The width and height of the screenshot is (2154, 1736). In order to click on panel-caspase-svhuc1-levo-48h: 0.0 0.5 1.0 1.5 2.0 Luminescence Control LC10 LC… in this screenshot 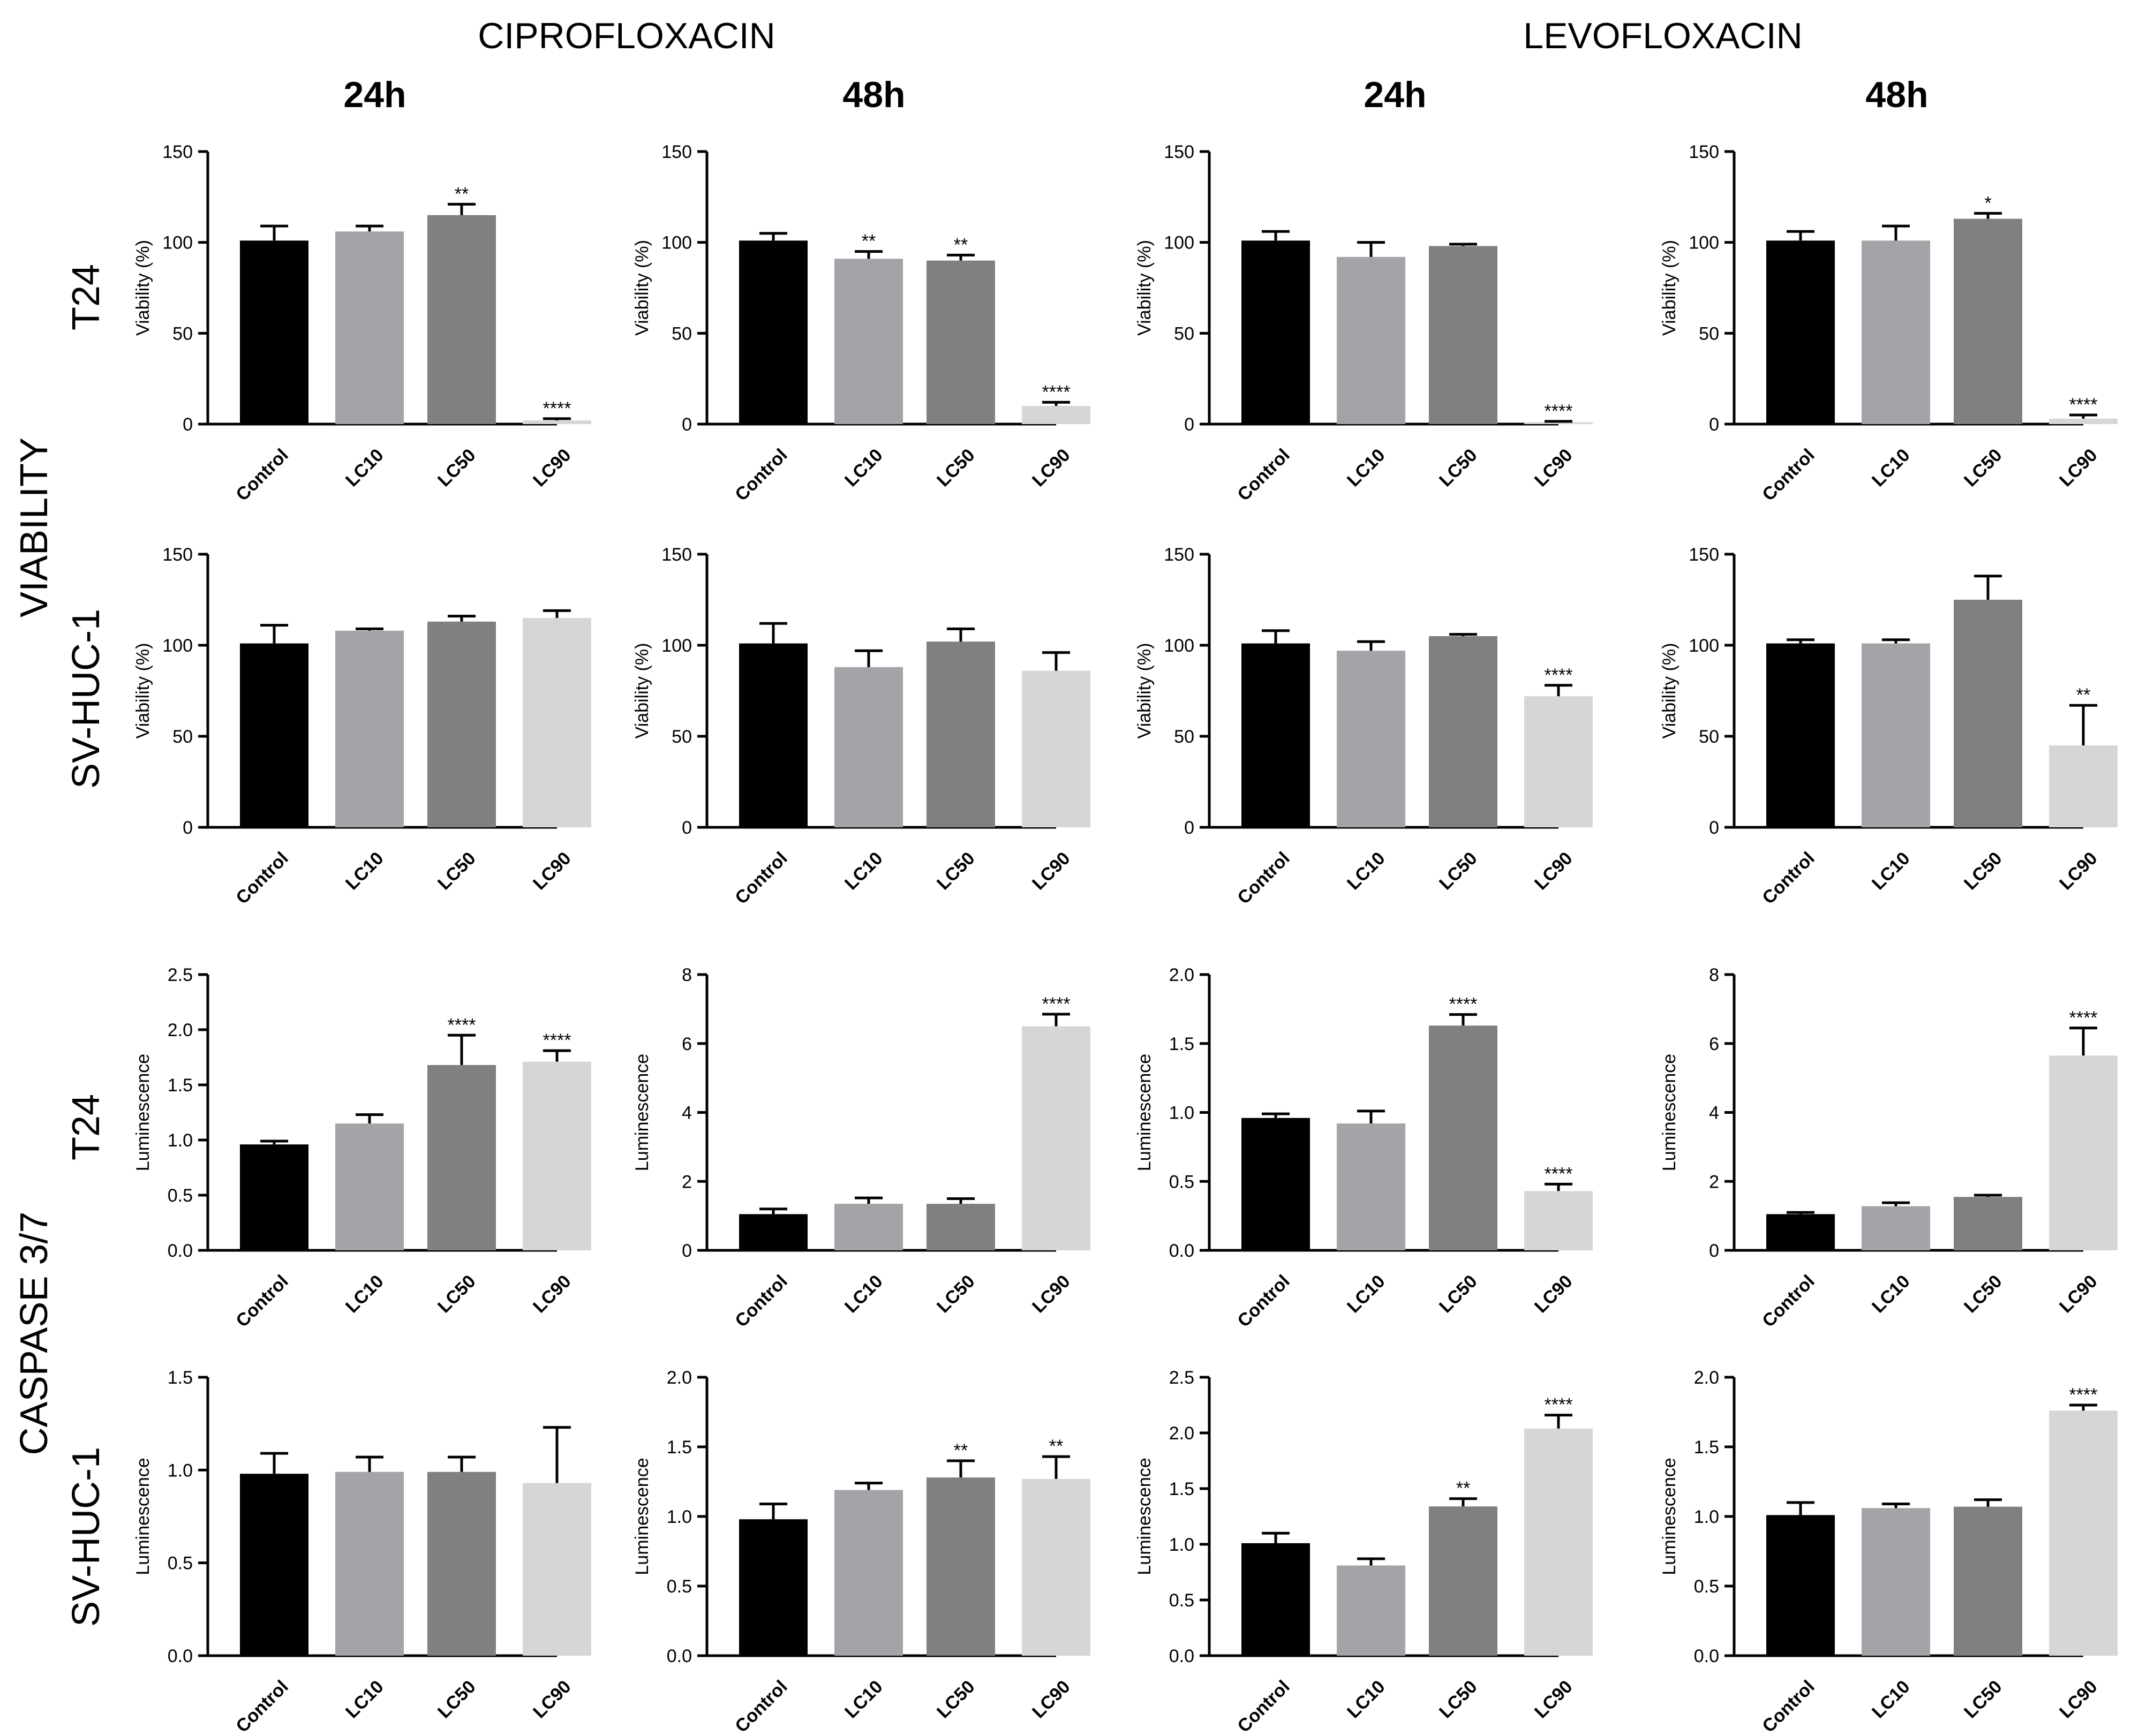, I will do `click(1888, 1552)`.